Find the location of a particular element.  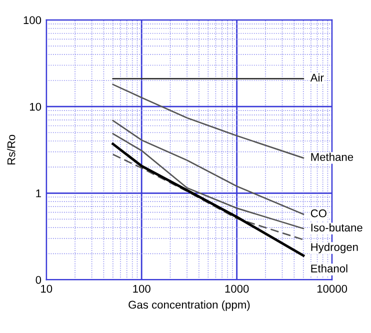

series-label: Ethanol is located at coordinates (329, 268).